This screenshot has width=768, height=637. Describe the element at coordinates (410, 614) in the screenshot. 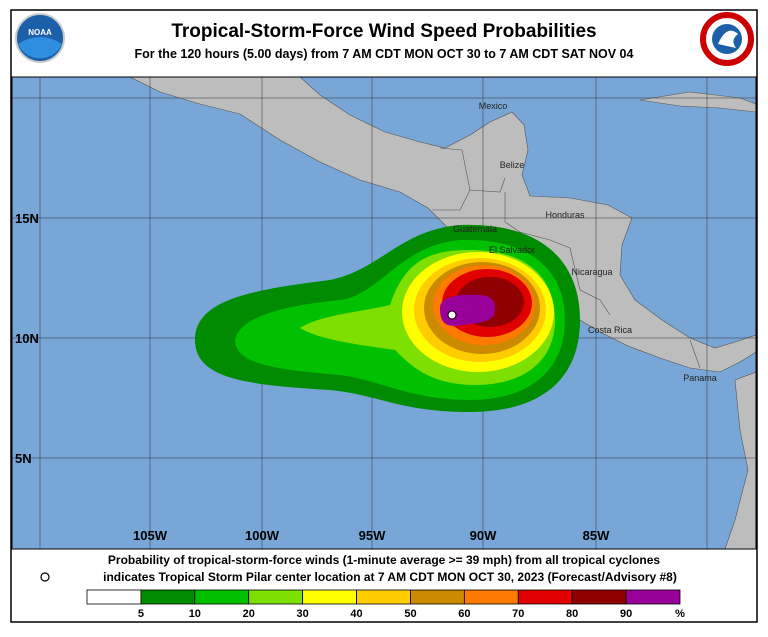

I see `legend-tick-label: 50` at that location.